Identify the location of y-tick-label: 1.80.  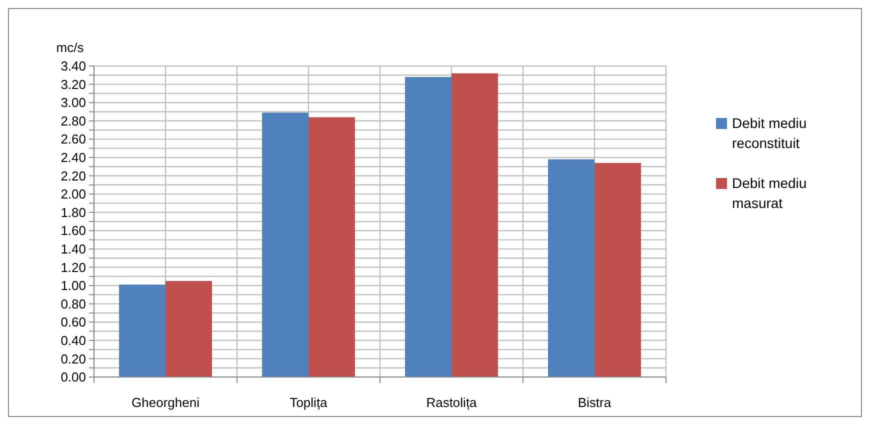
(73, 212).